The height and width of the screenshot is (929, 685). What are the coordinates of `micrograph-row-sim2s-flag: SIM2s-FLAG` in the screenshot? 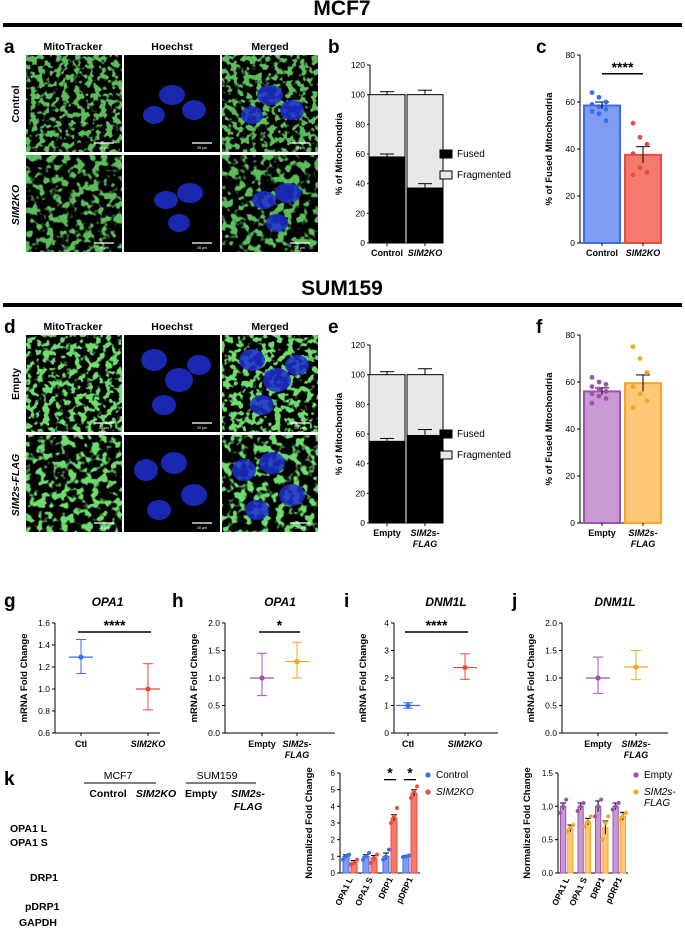 It's located at (16, 485).